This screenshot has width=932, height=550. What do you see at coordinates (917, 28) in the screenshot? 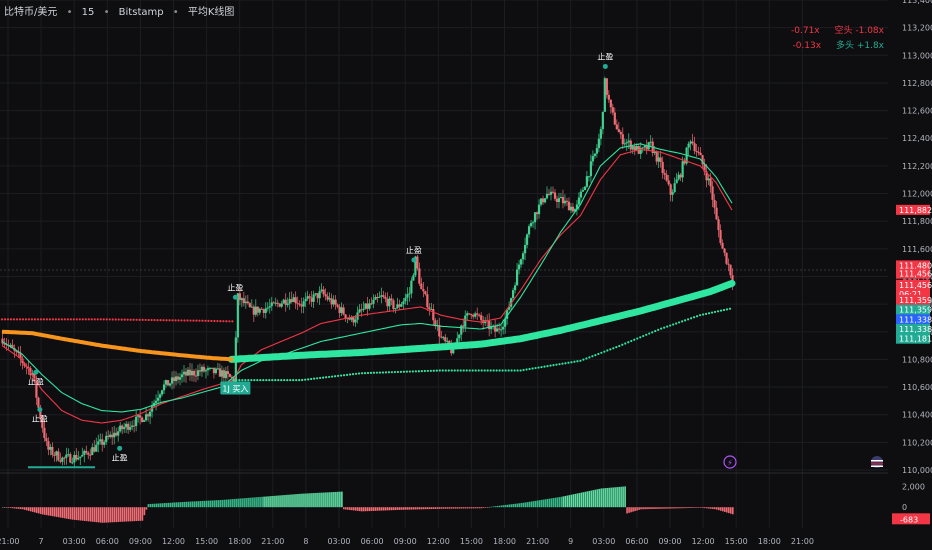
I see `price-tick-label: 113,200` at bounding box center [917, 28].